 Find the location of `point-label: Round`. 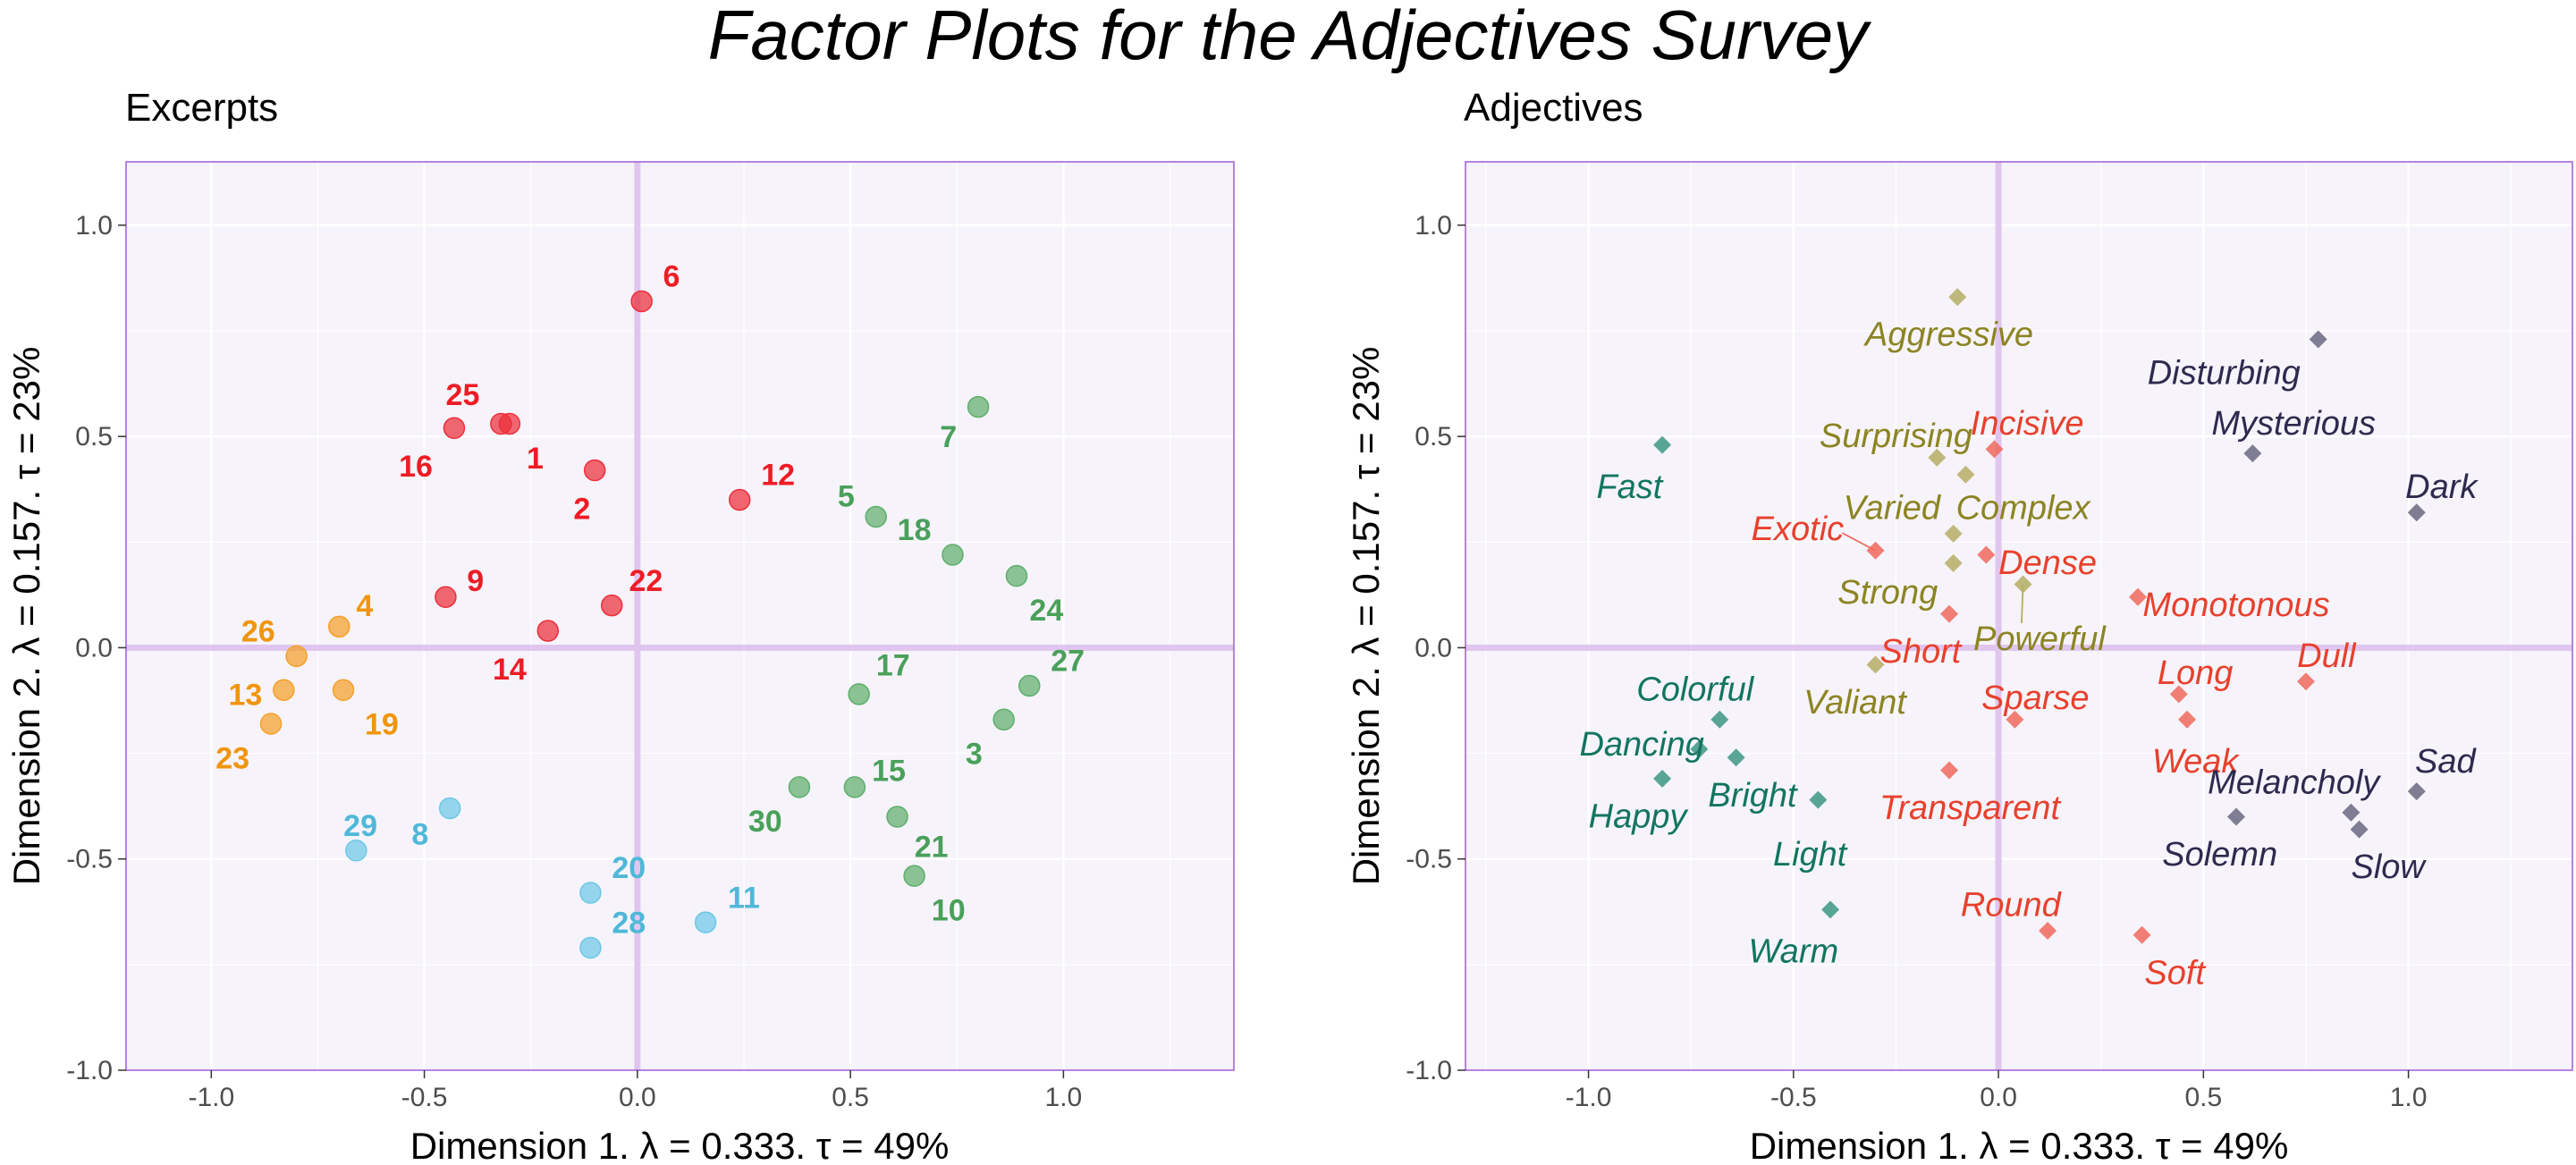

point-label: Round is located at coordinates (2012, 905).